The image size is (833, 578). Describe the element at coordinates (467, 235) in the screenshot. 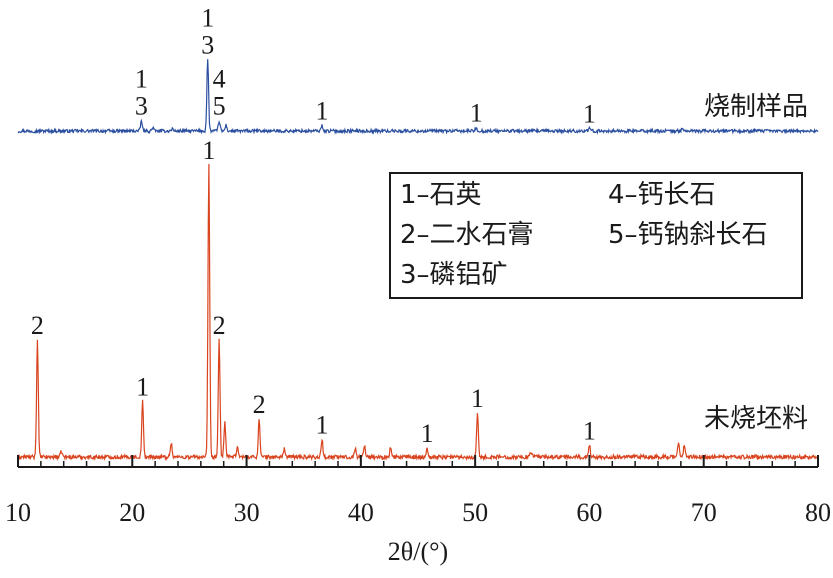

I see `legend-entry-2: 2–二水石膏` at that location.